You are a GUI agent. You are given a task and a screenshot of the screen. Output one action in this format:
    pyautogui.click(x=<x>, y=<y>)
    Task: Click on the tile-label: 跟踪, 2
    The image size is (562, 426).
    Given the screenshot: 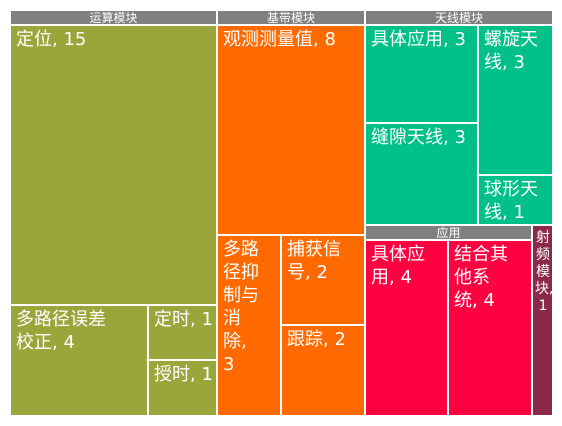 What is the action you would take?
    pyautogui.click(x=316, y=339)
    